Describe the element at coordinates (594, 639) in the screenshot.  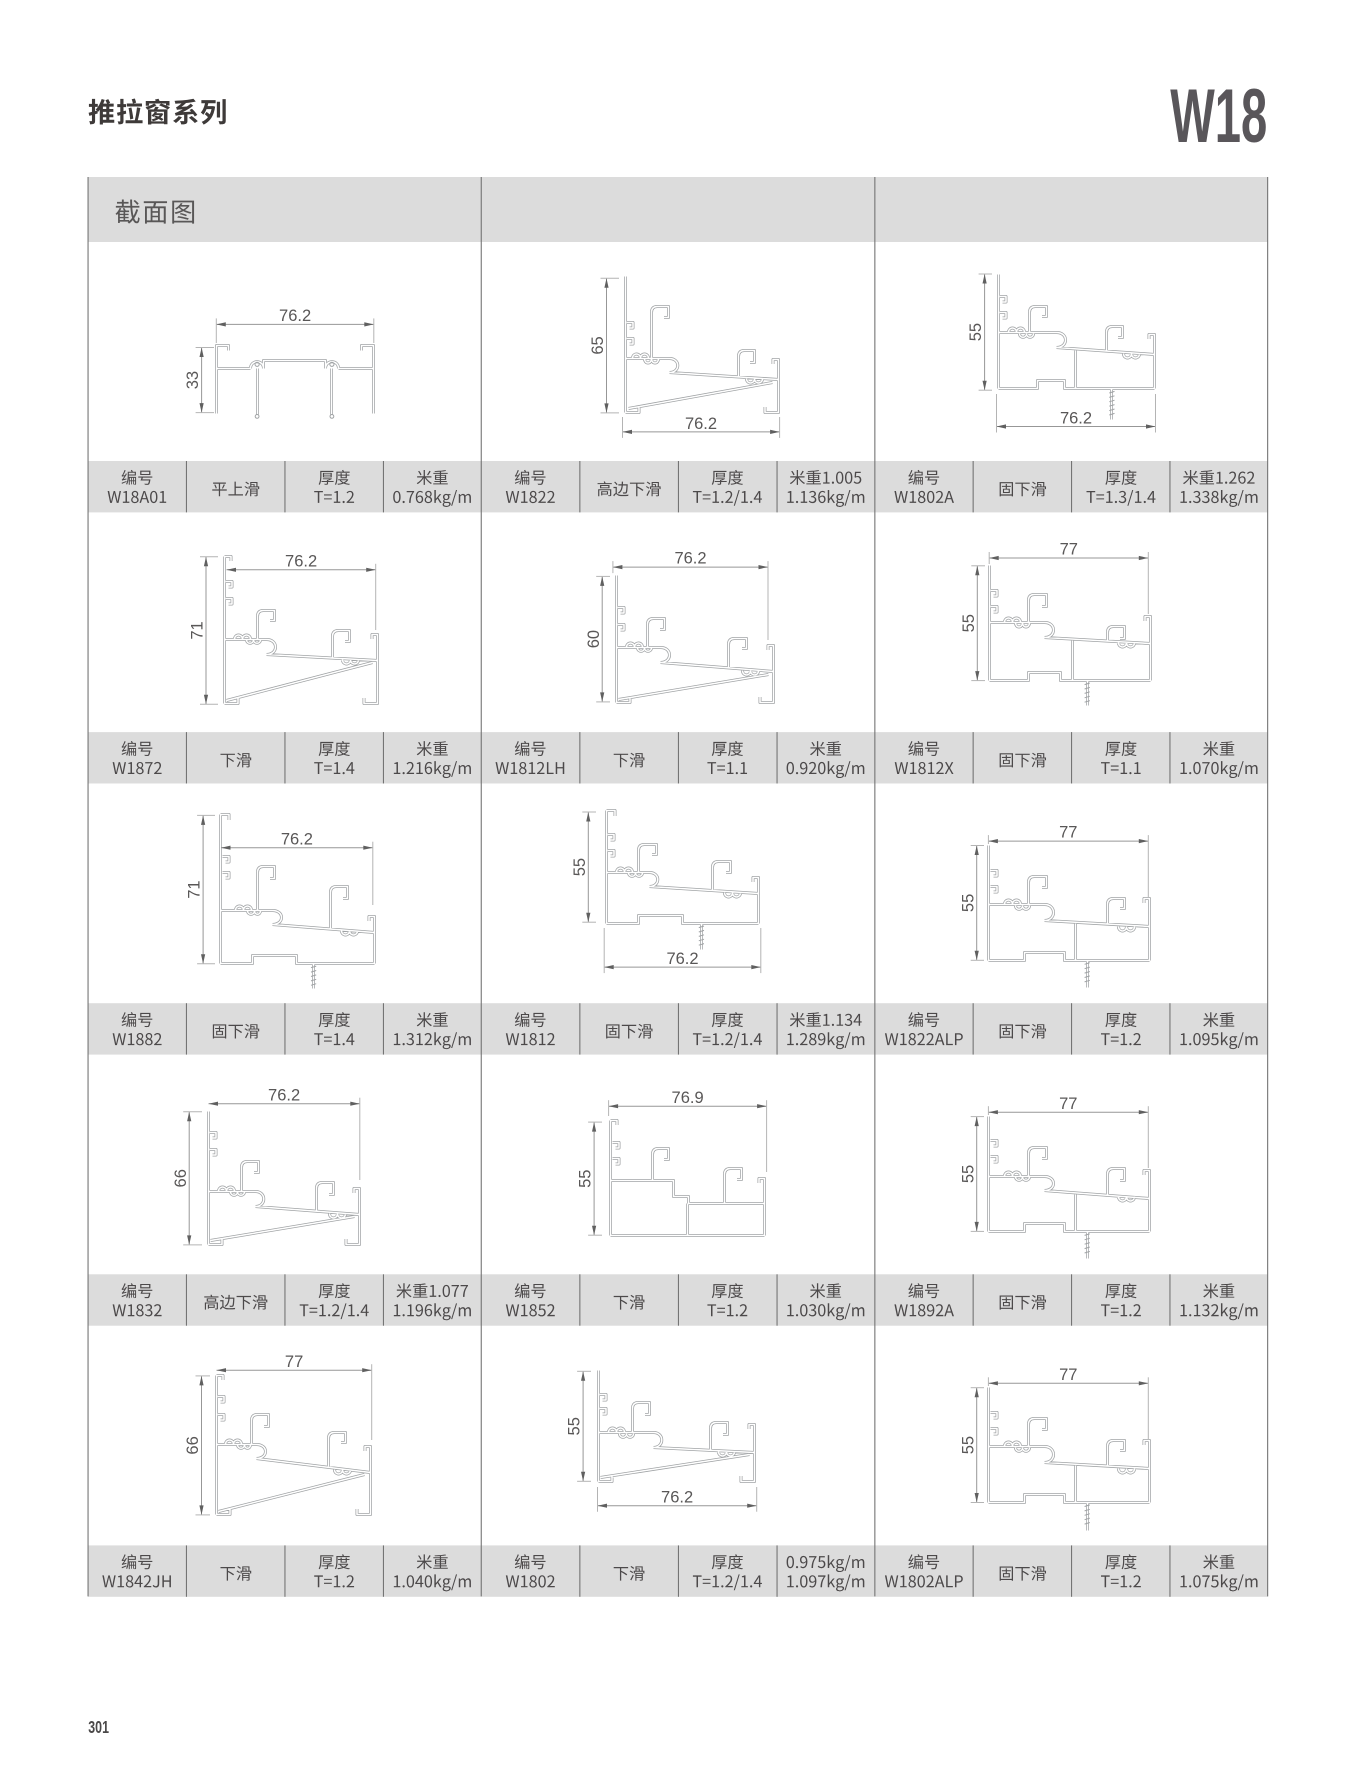
I see `svg-text: 60` at that location.